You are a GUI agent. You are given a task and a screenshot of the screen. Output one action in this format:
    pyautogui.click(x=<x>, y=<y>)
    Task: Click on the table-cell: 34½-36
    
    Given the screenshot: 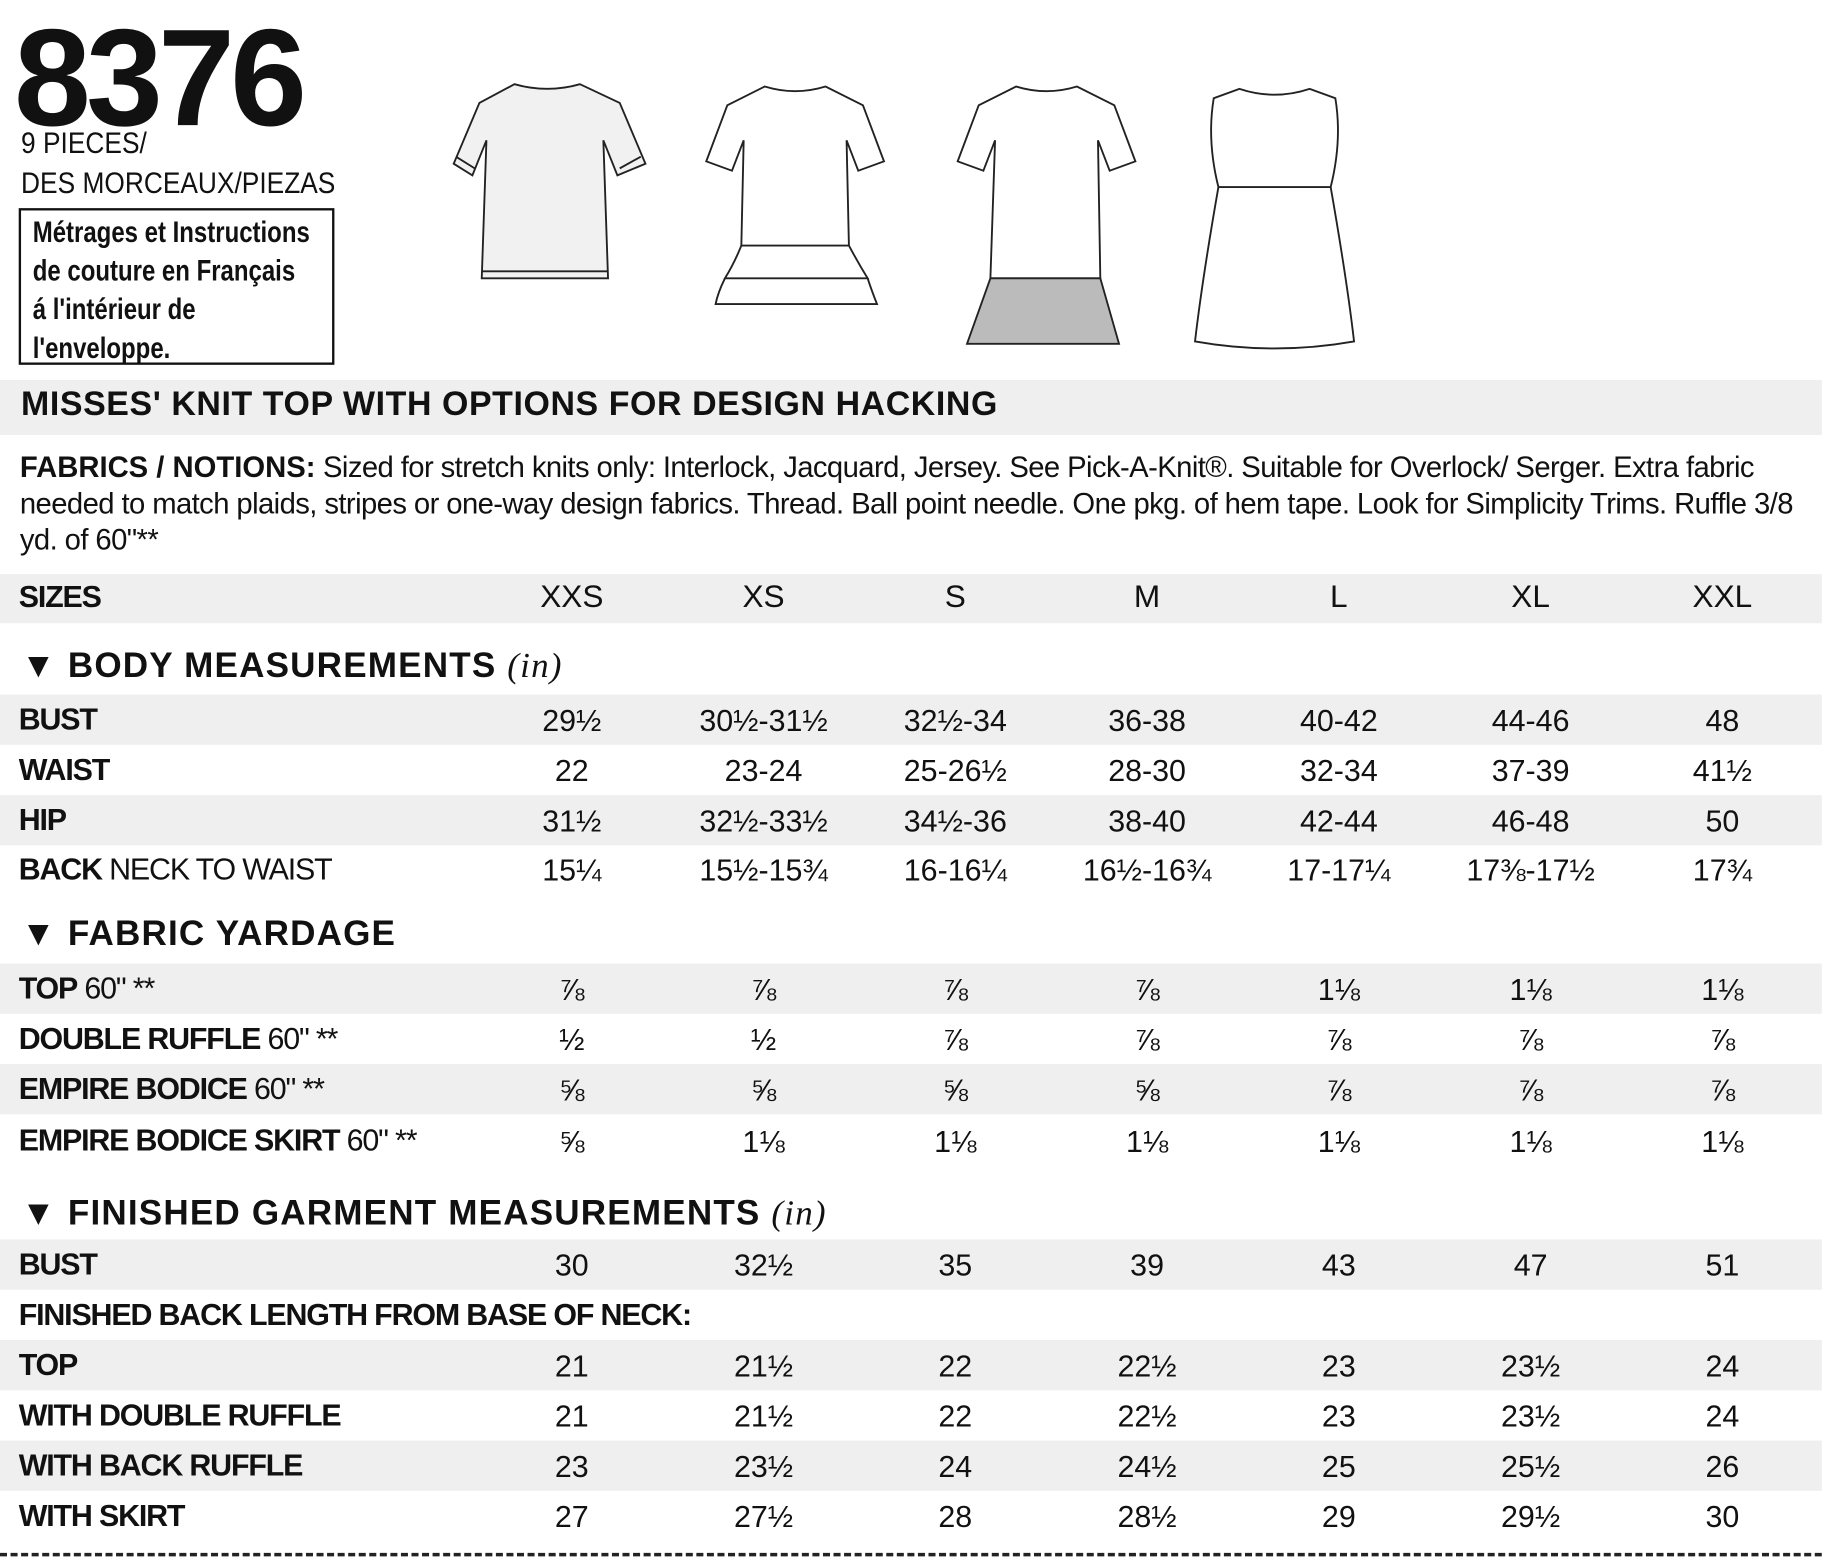 What is the action you would take?
    pyautogui.click(x=955, y=821)
    